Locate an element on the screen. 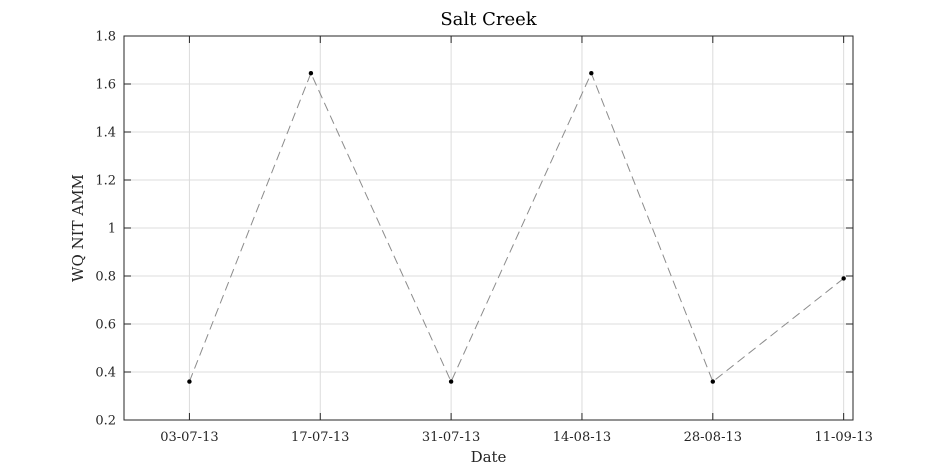 The width and height of the screenshot is (945, 472). y-tick-labels: 0.2 0.4 0.6 0.8 1 1.2 1.4 1.6 1.8 is located at coordinates (105, 229).